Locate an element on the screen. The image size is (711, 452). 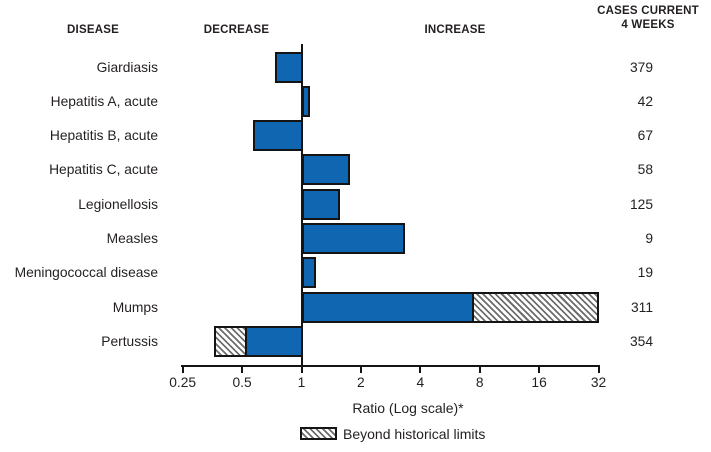
column-header-cases-line2: 4 WEEKS is located at coordinates (648, 25).